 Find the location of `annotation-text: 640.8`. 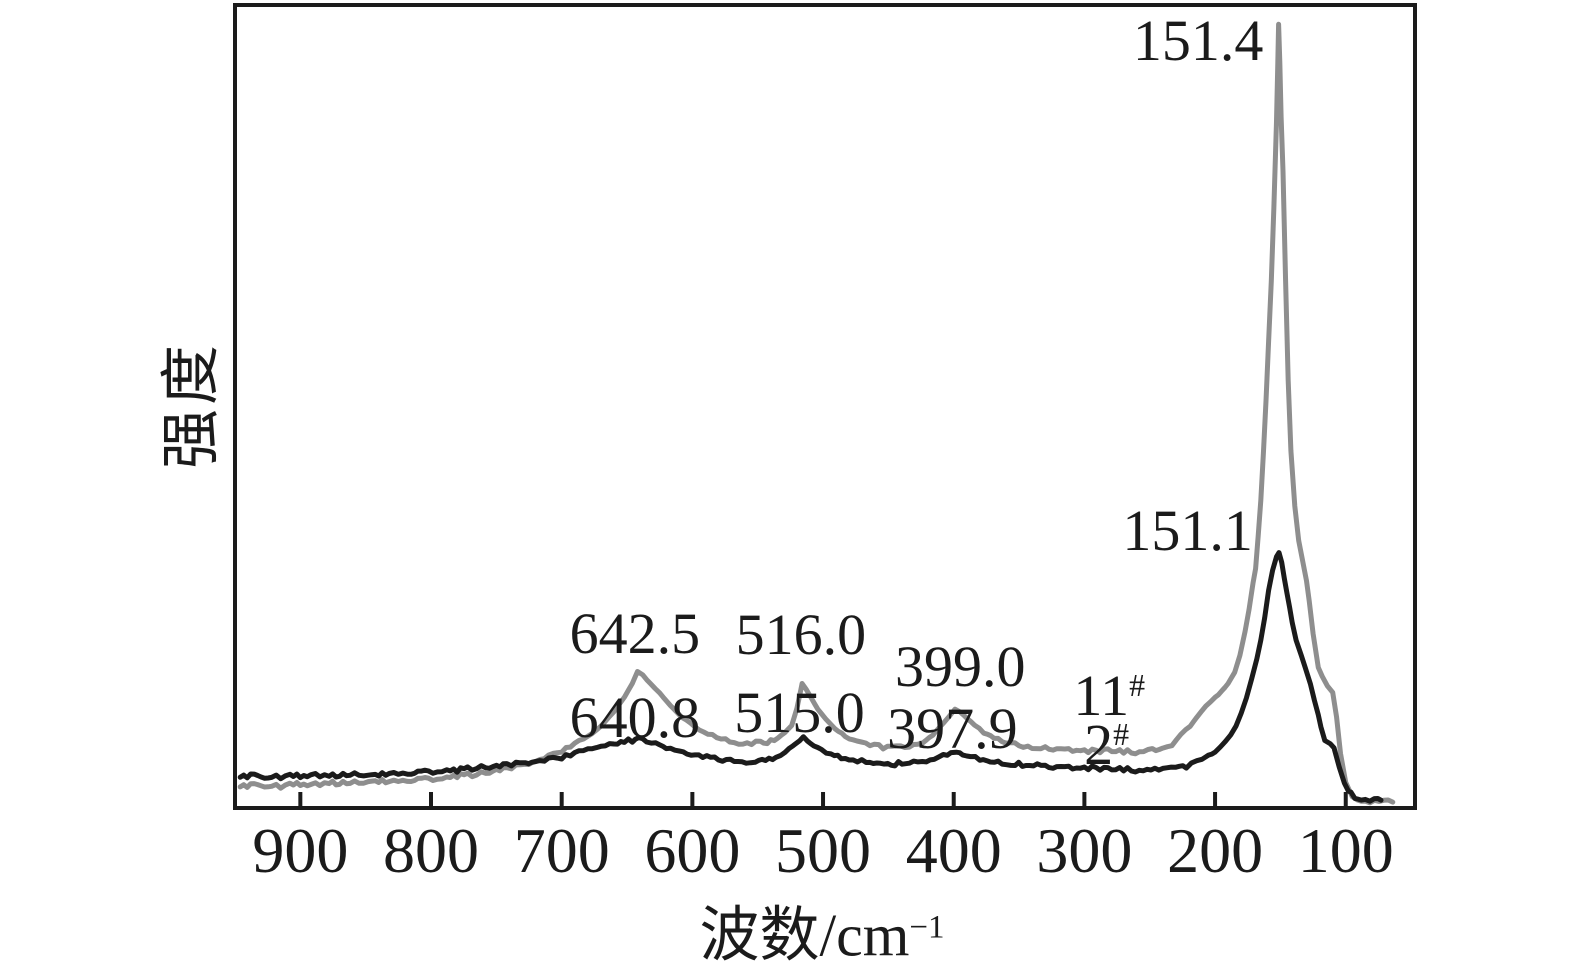

annotation-text: 640.8 is located at coordinates (635, 718).